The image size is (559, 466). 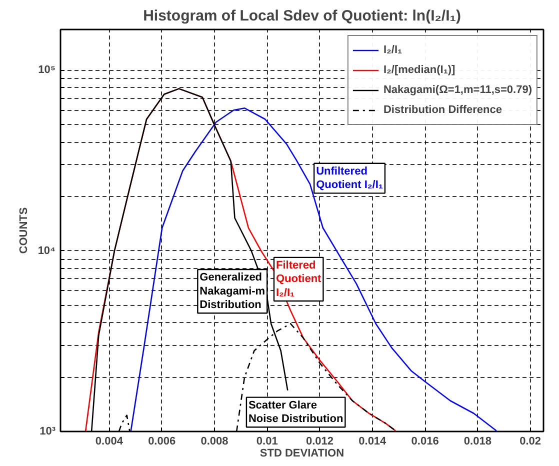 I want to click on annotation: Generalized Nakagami-m Distribution, so click(x=233, y=291).